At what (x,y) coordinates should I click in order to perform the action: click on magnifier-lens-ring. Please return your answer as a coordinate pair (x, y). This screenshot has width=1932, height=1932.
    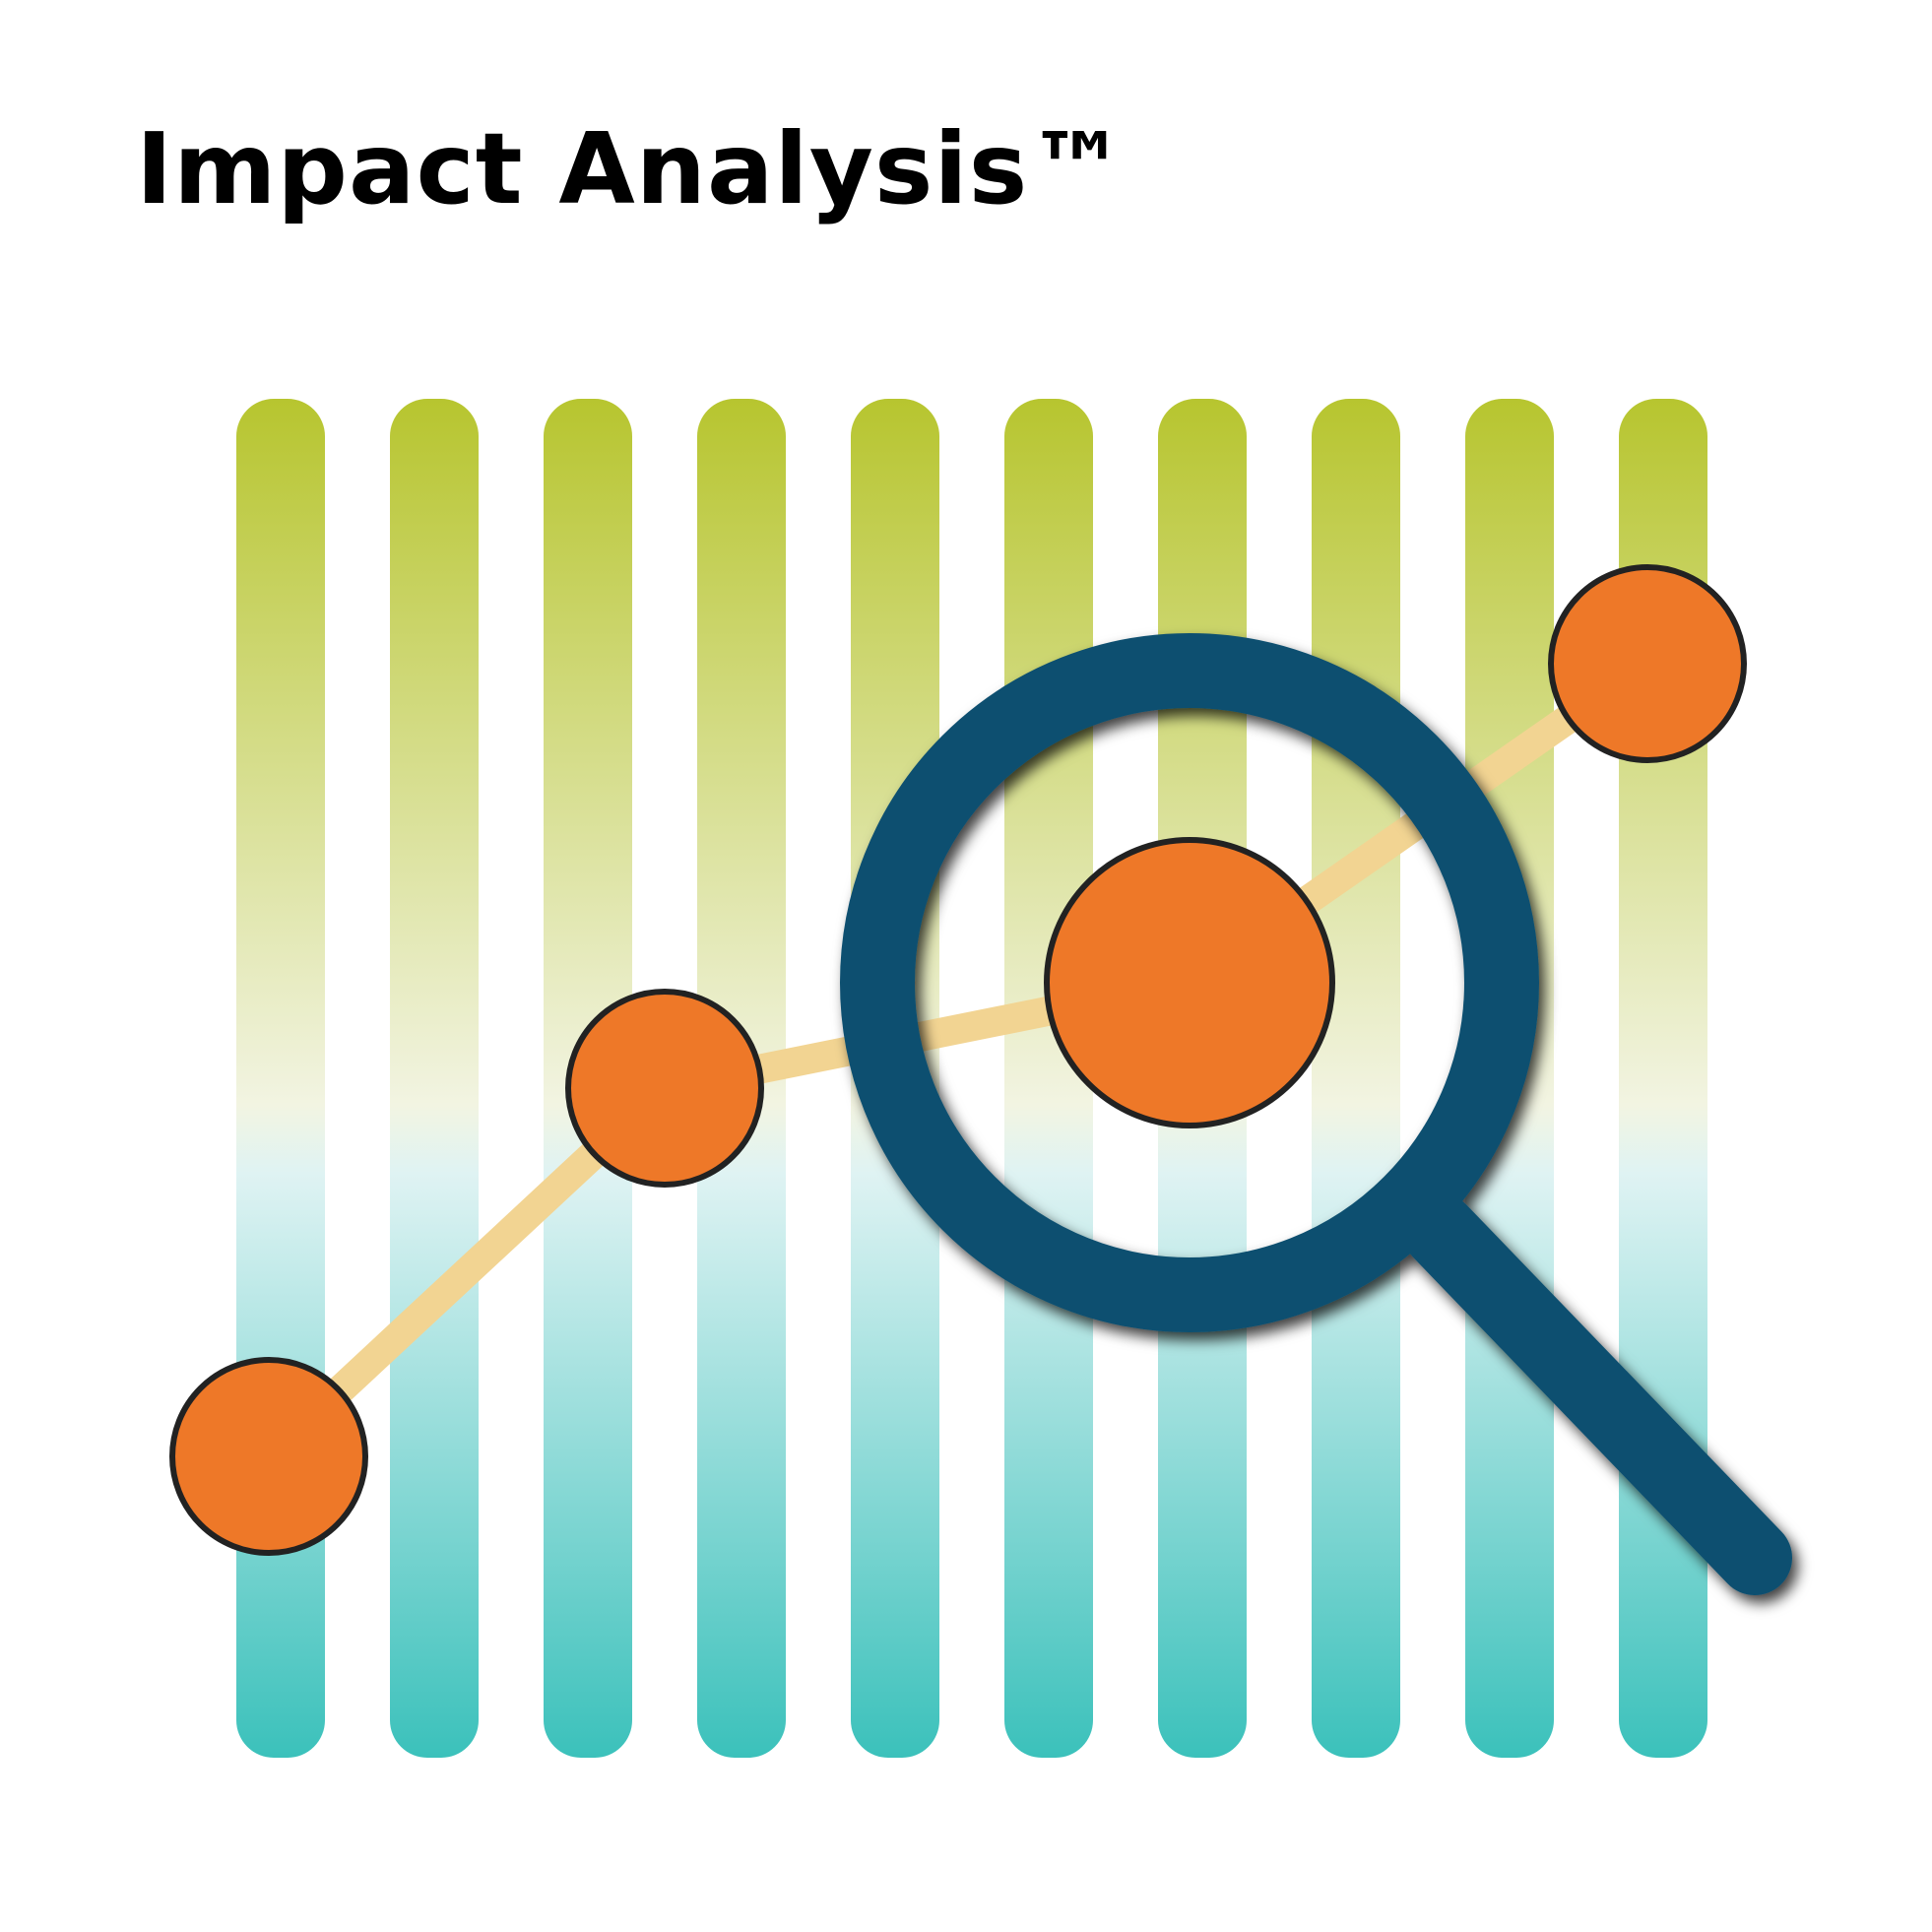
    Looking at the image, I should click on (1189, 982).